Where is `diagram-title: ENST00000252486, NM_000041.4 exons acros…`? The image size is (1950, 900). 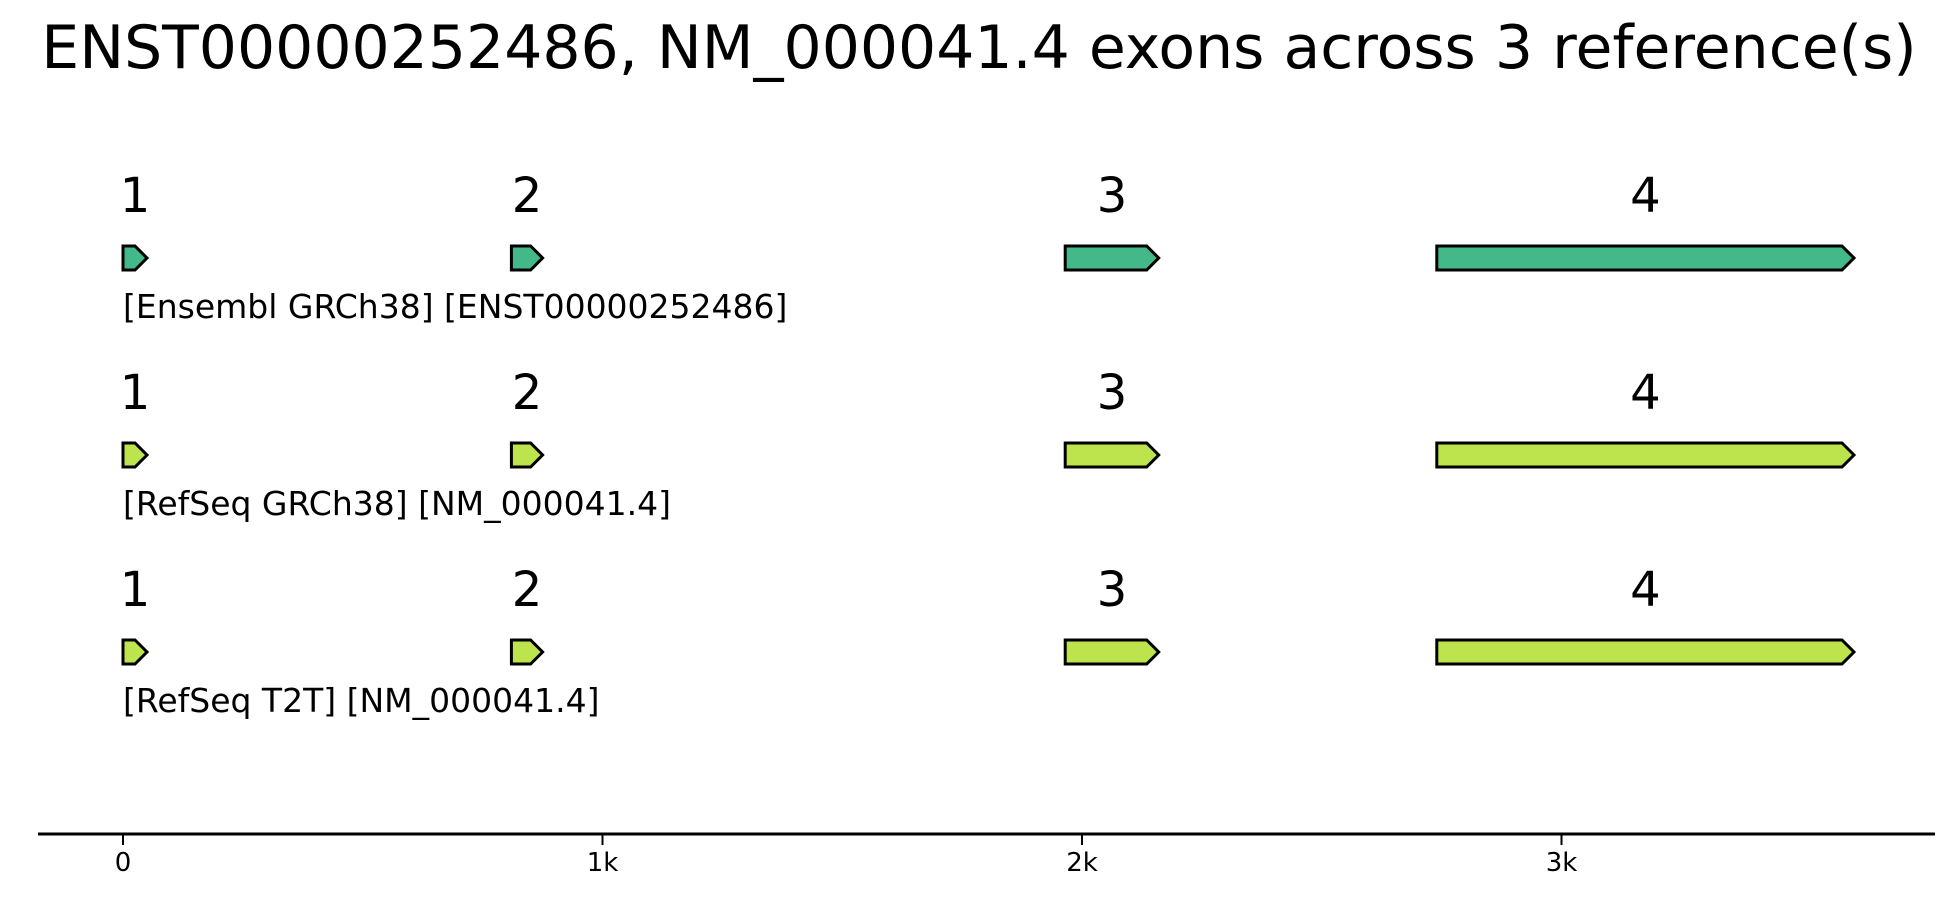
diagram-title: ENST00000252486, NM_000041.4 exons acros… is located at coordinates (978, 48).